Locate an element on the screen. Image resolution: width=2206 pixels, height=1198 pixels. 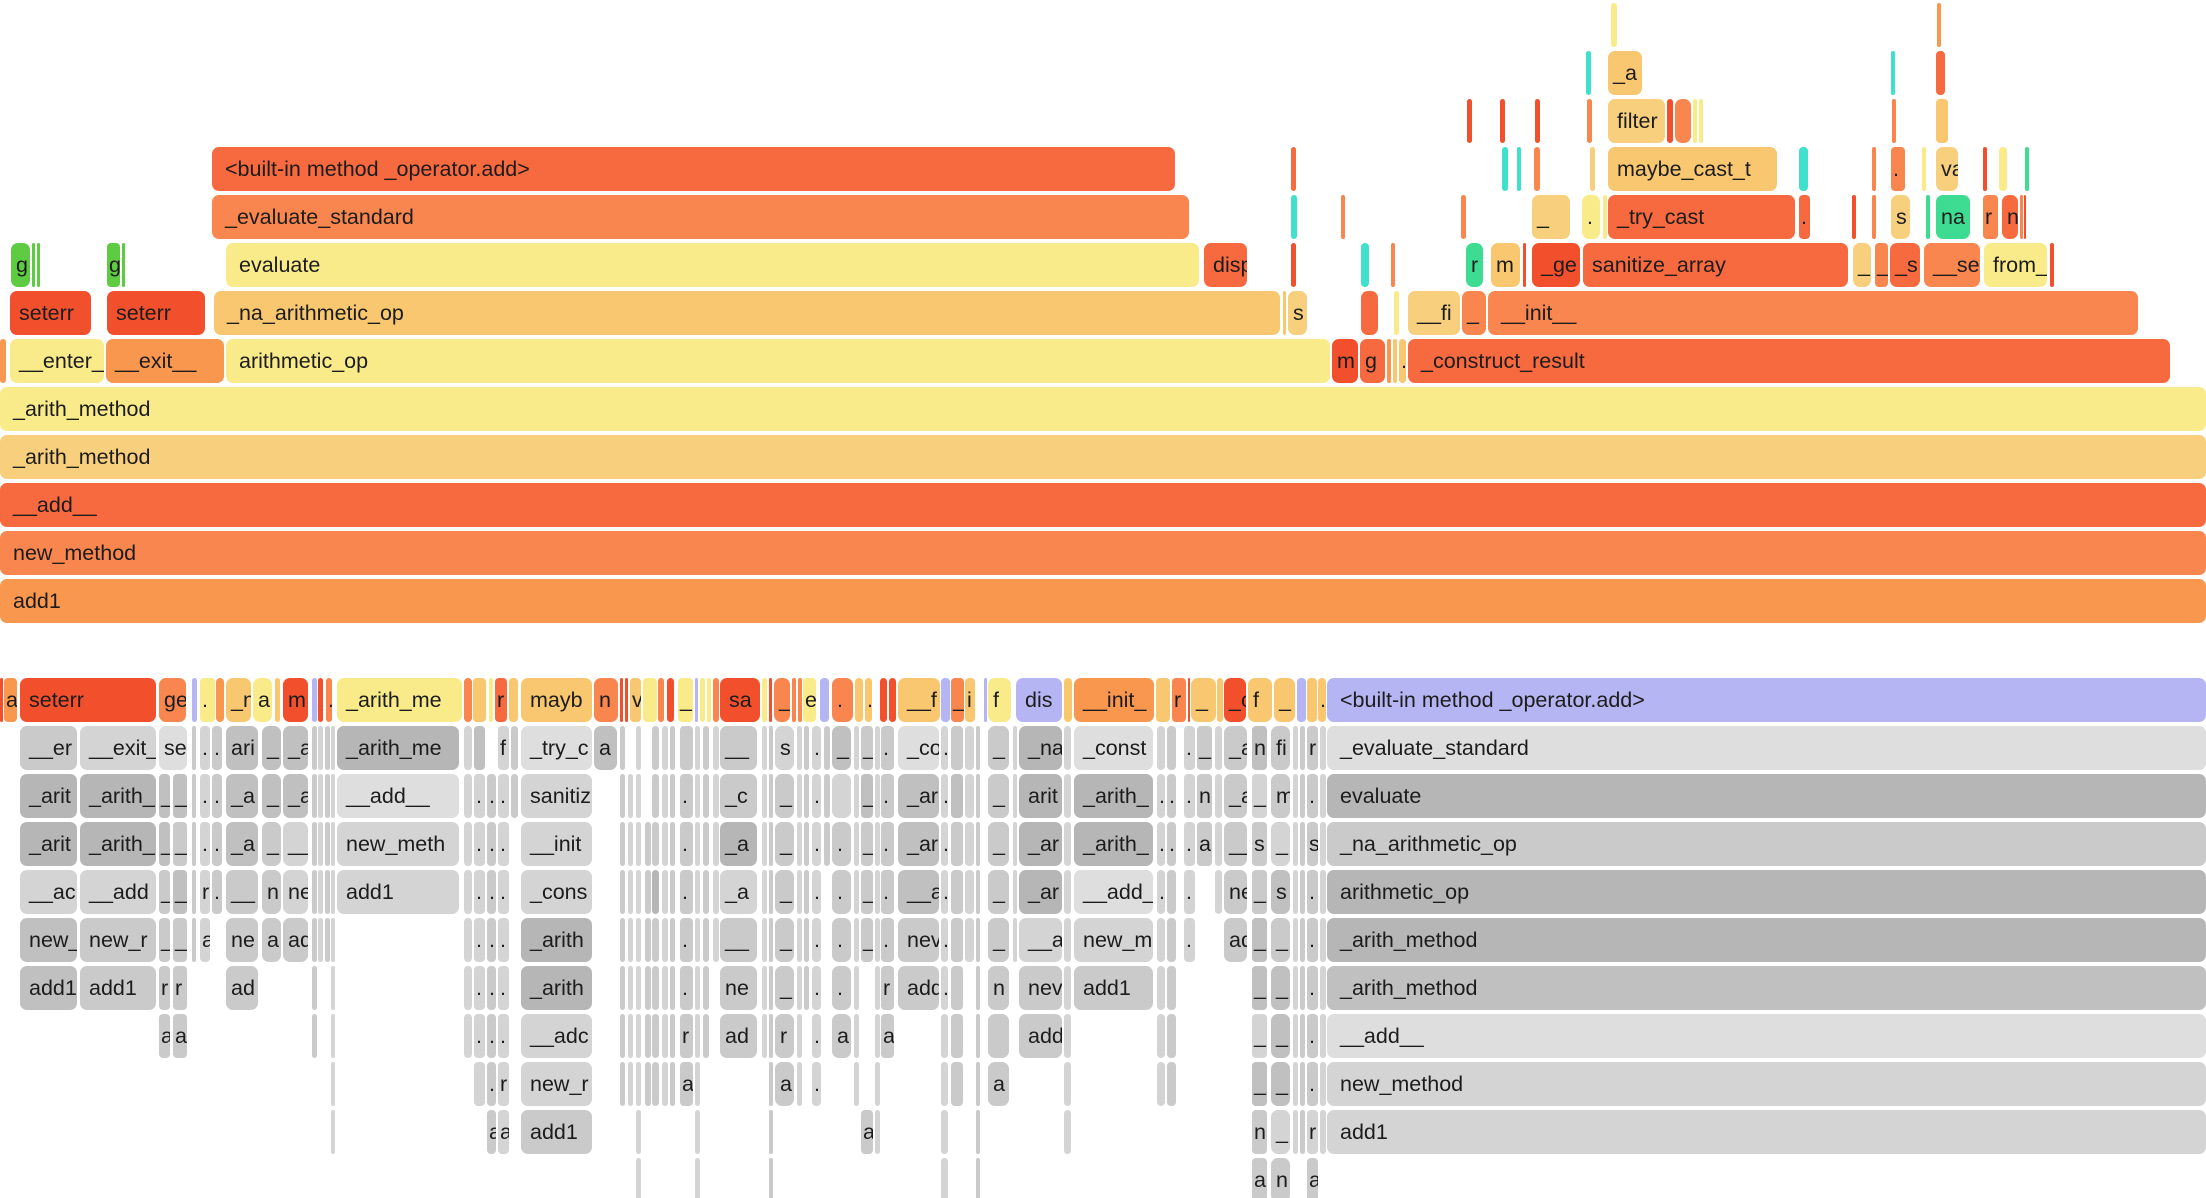
leaf-header-__init_: __init_ is located at coordinates (1114, 700).